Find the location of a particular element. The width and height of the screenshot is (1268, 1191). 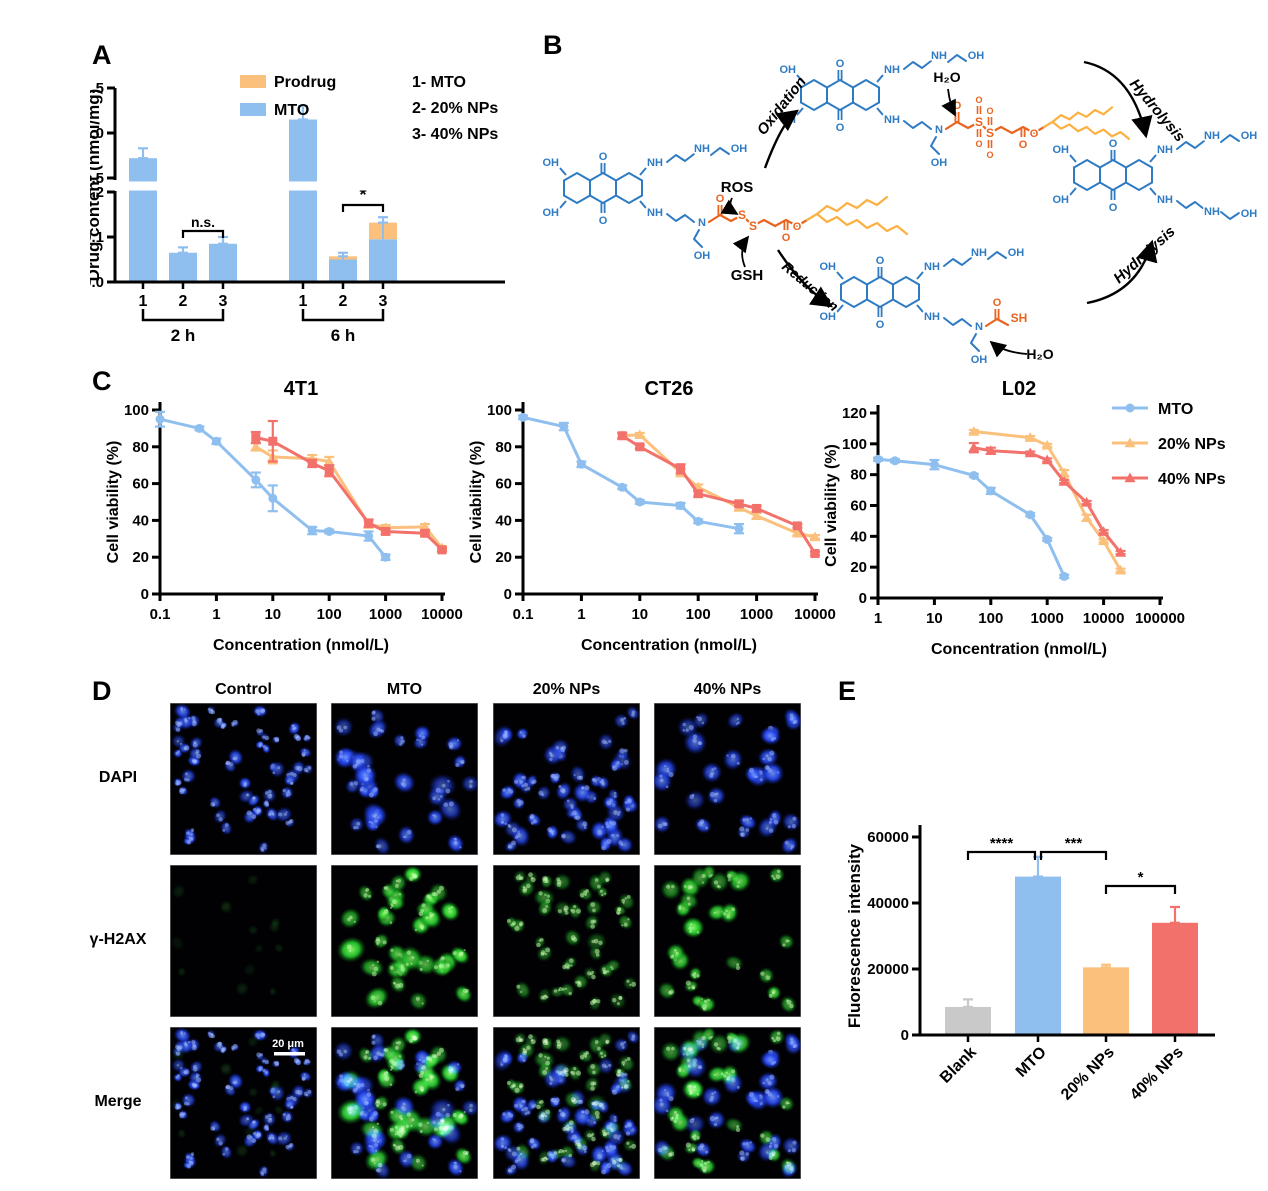

svg-text: 60 is located at coordinates (858, 506).